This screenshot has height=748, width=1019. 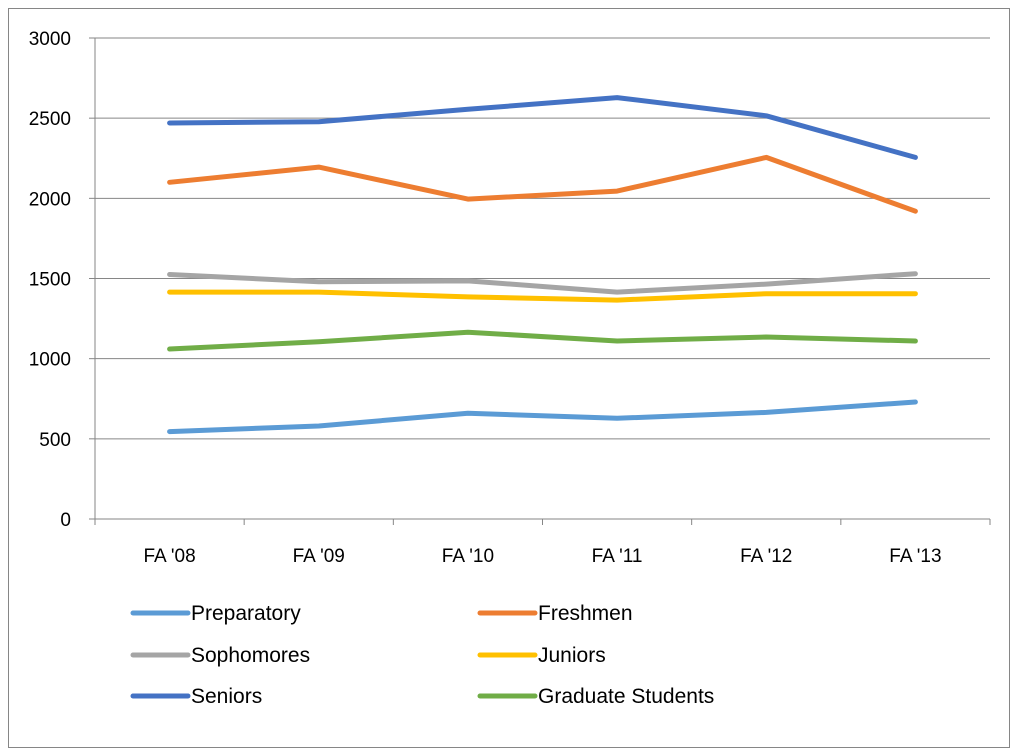 I want to click on legend-label: Juniors, so click(x=572, y=655).